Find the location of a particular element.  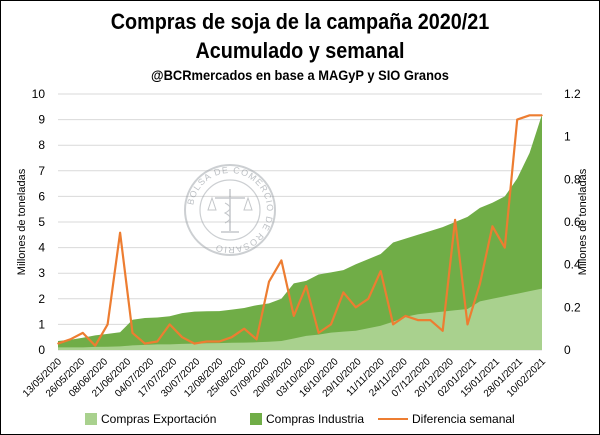

y-axis-right-label: Millones de toneladas is located at coordinates (583, 221).